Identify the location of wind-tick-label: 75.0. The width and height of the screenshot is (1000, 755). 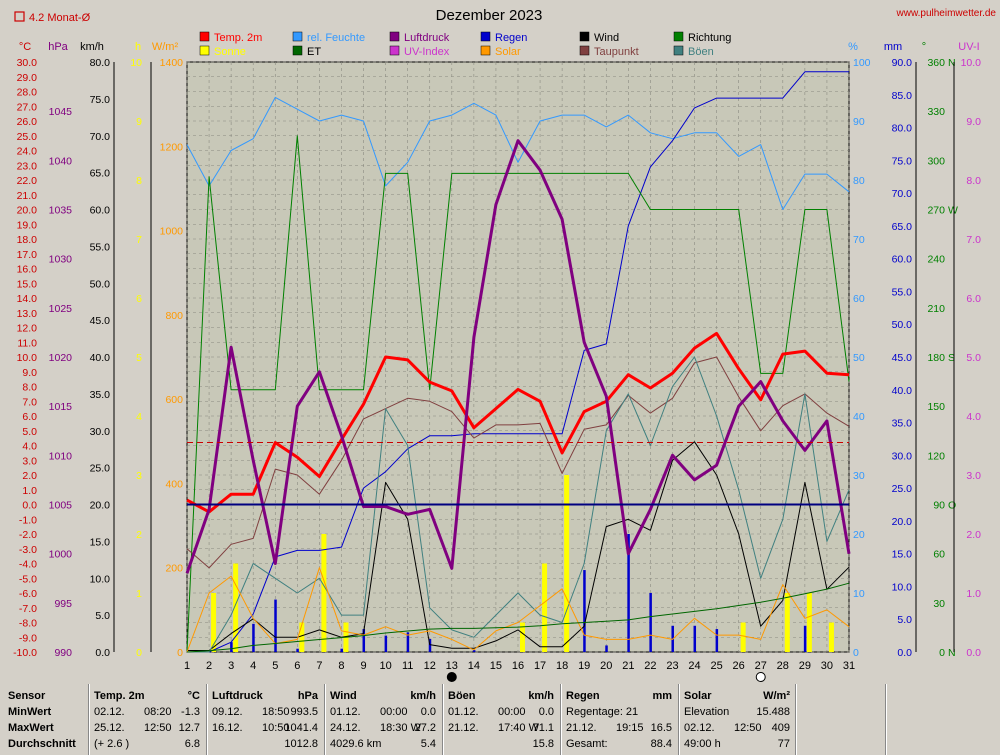
(100, 100).